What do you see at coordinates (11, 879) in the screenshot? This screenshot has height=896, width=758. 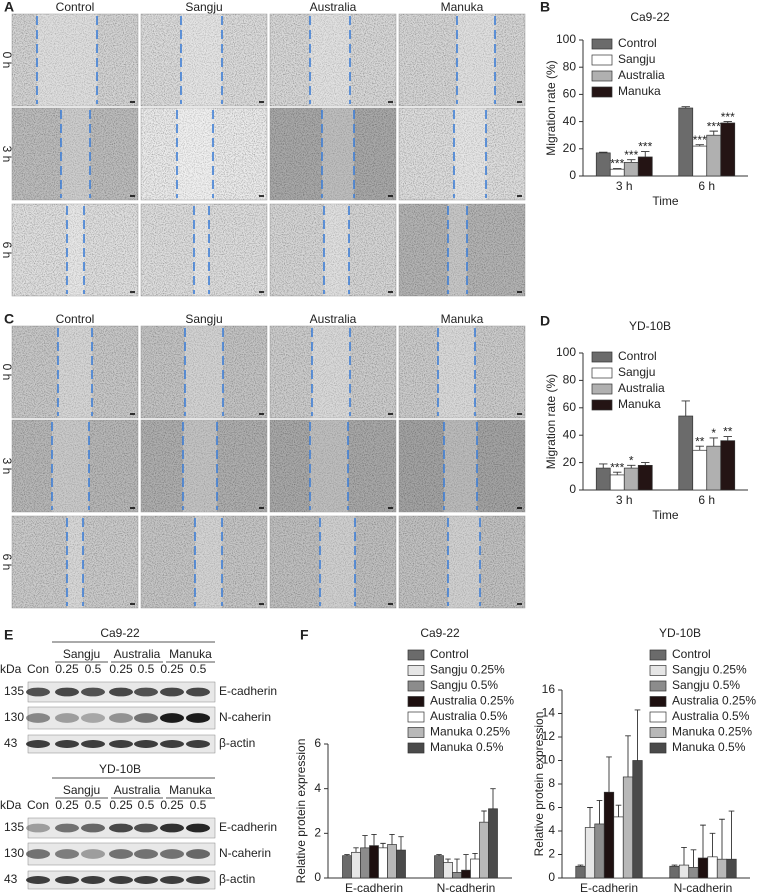 I see `kda-label: 43` at bounding box center [11, 879].